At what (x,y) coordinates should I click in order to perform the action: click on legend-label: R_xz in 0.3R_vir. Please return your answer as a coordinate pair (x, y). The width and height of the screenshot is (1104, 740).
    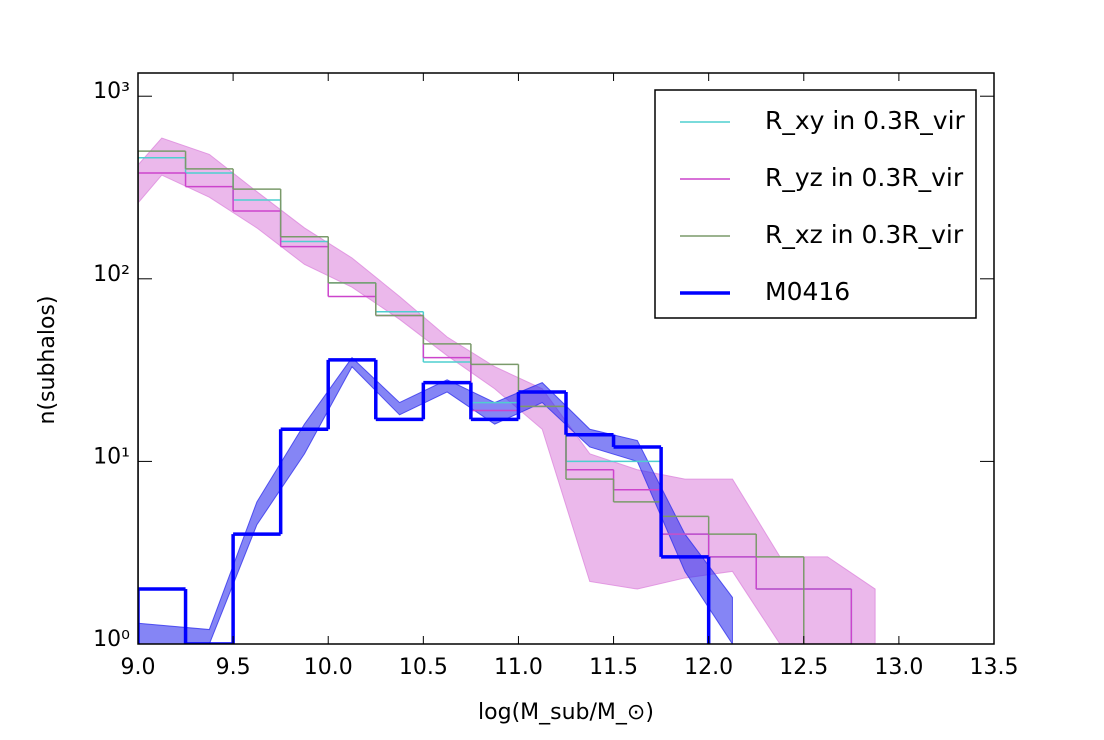
    Looking at the image, I should click on (864, 234).